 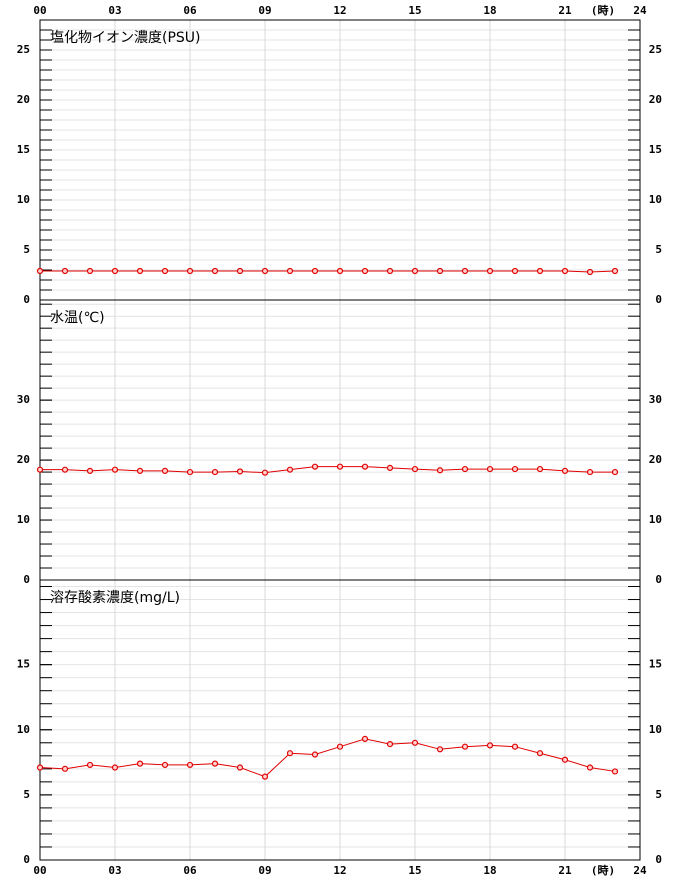 What do you see at coordinates (565, 870) in the screenshot?
I see `x-tick-label: 21` at bounding box center [565, 870].